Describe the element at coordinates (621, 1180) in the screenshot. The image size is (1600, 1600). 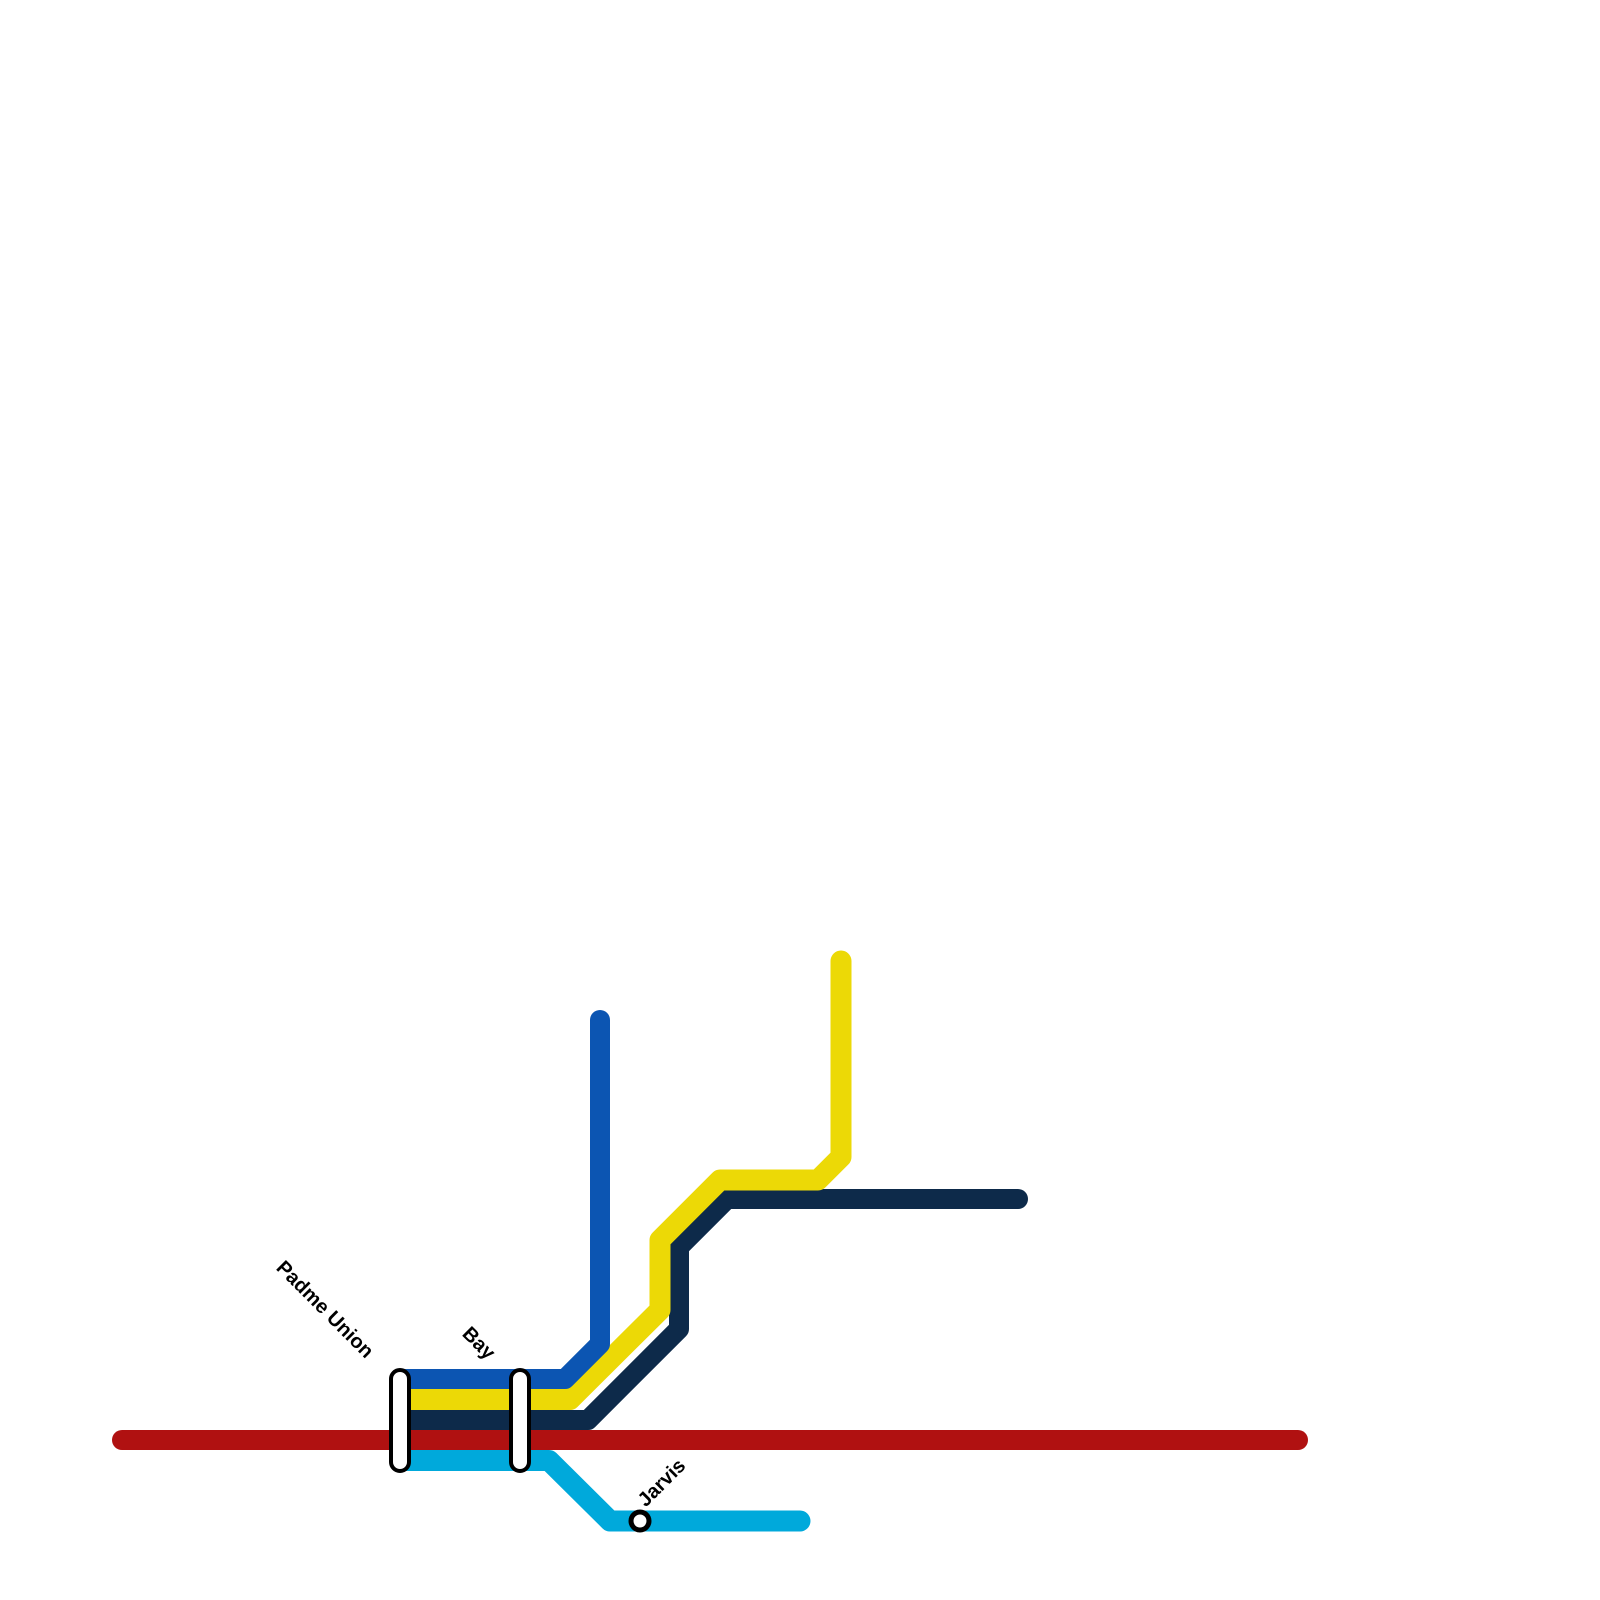
I see `yellow-line` at that location.